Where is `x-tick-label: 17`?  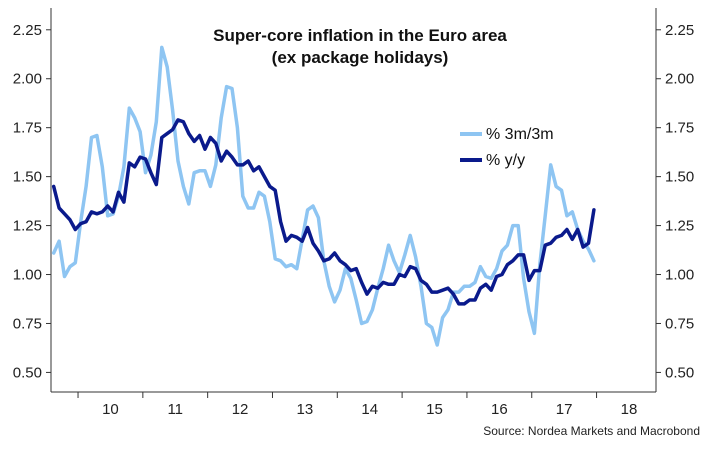
x-tick-label: 17 is located at coordinates (564, 409).